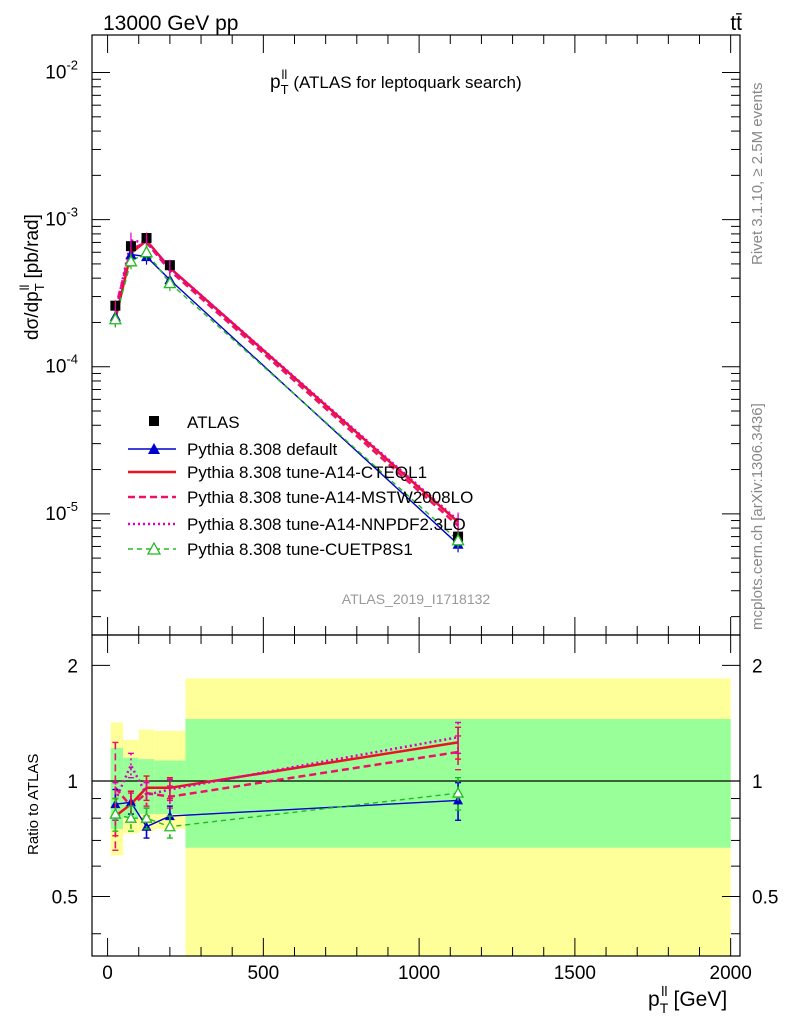  I want to click on legend-entry-default: Pythia 8.308 default, so click(233, 449).